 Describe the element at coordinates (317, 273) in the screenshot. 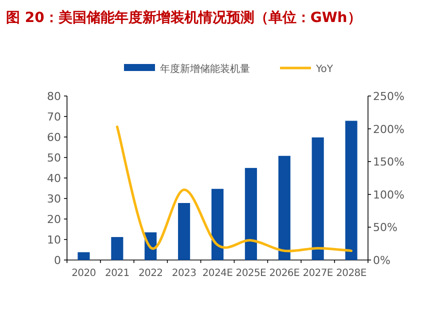

I see `x-tick-label: 2027E` at that location.